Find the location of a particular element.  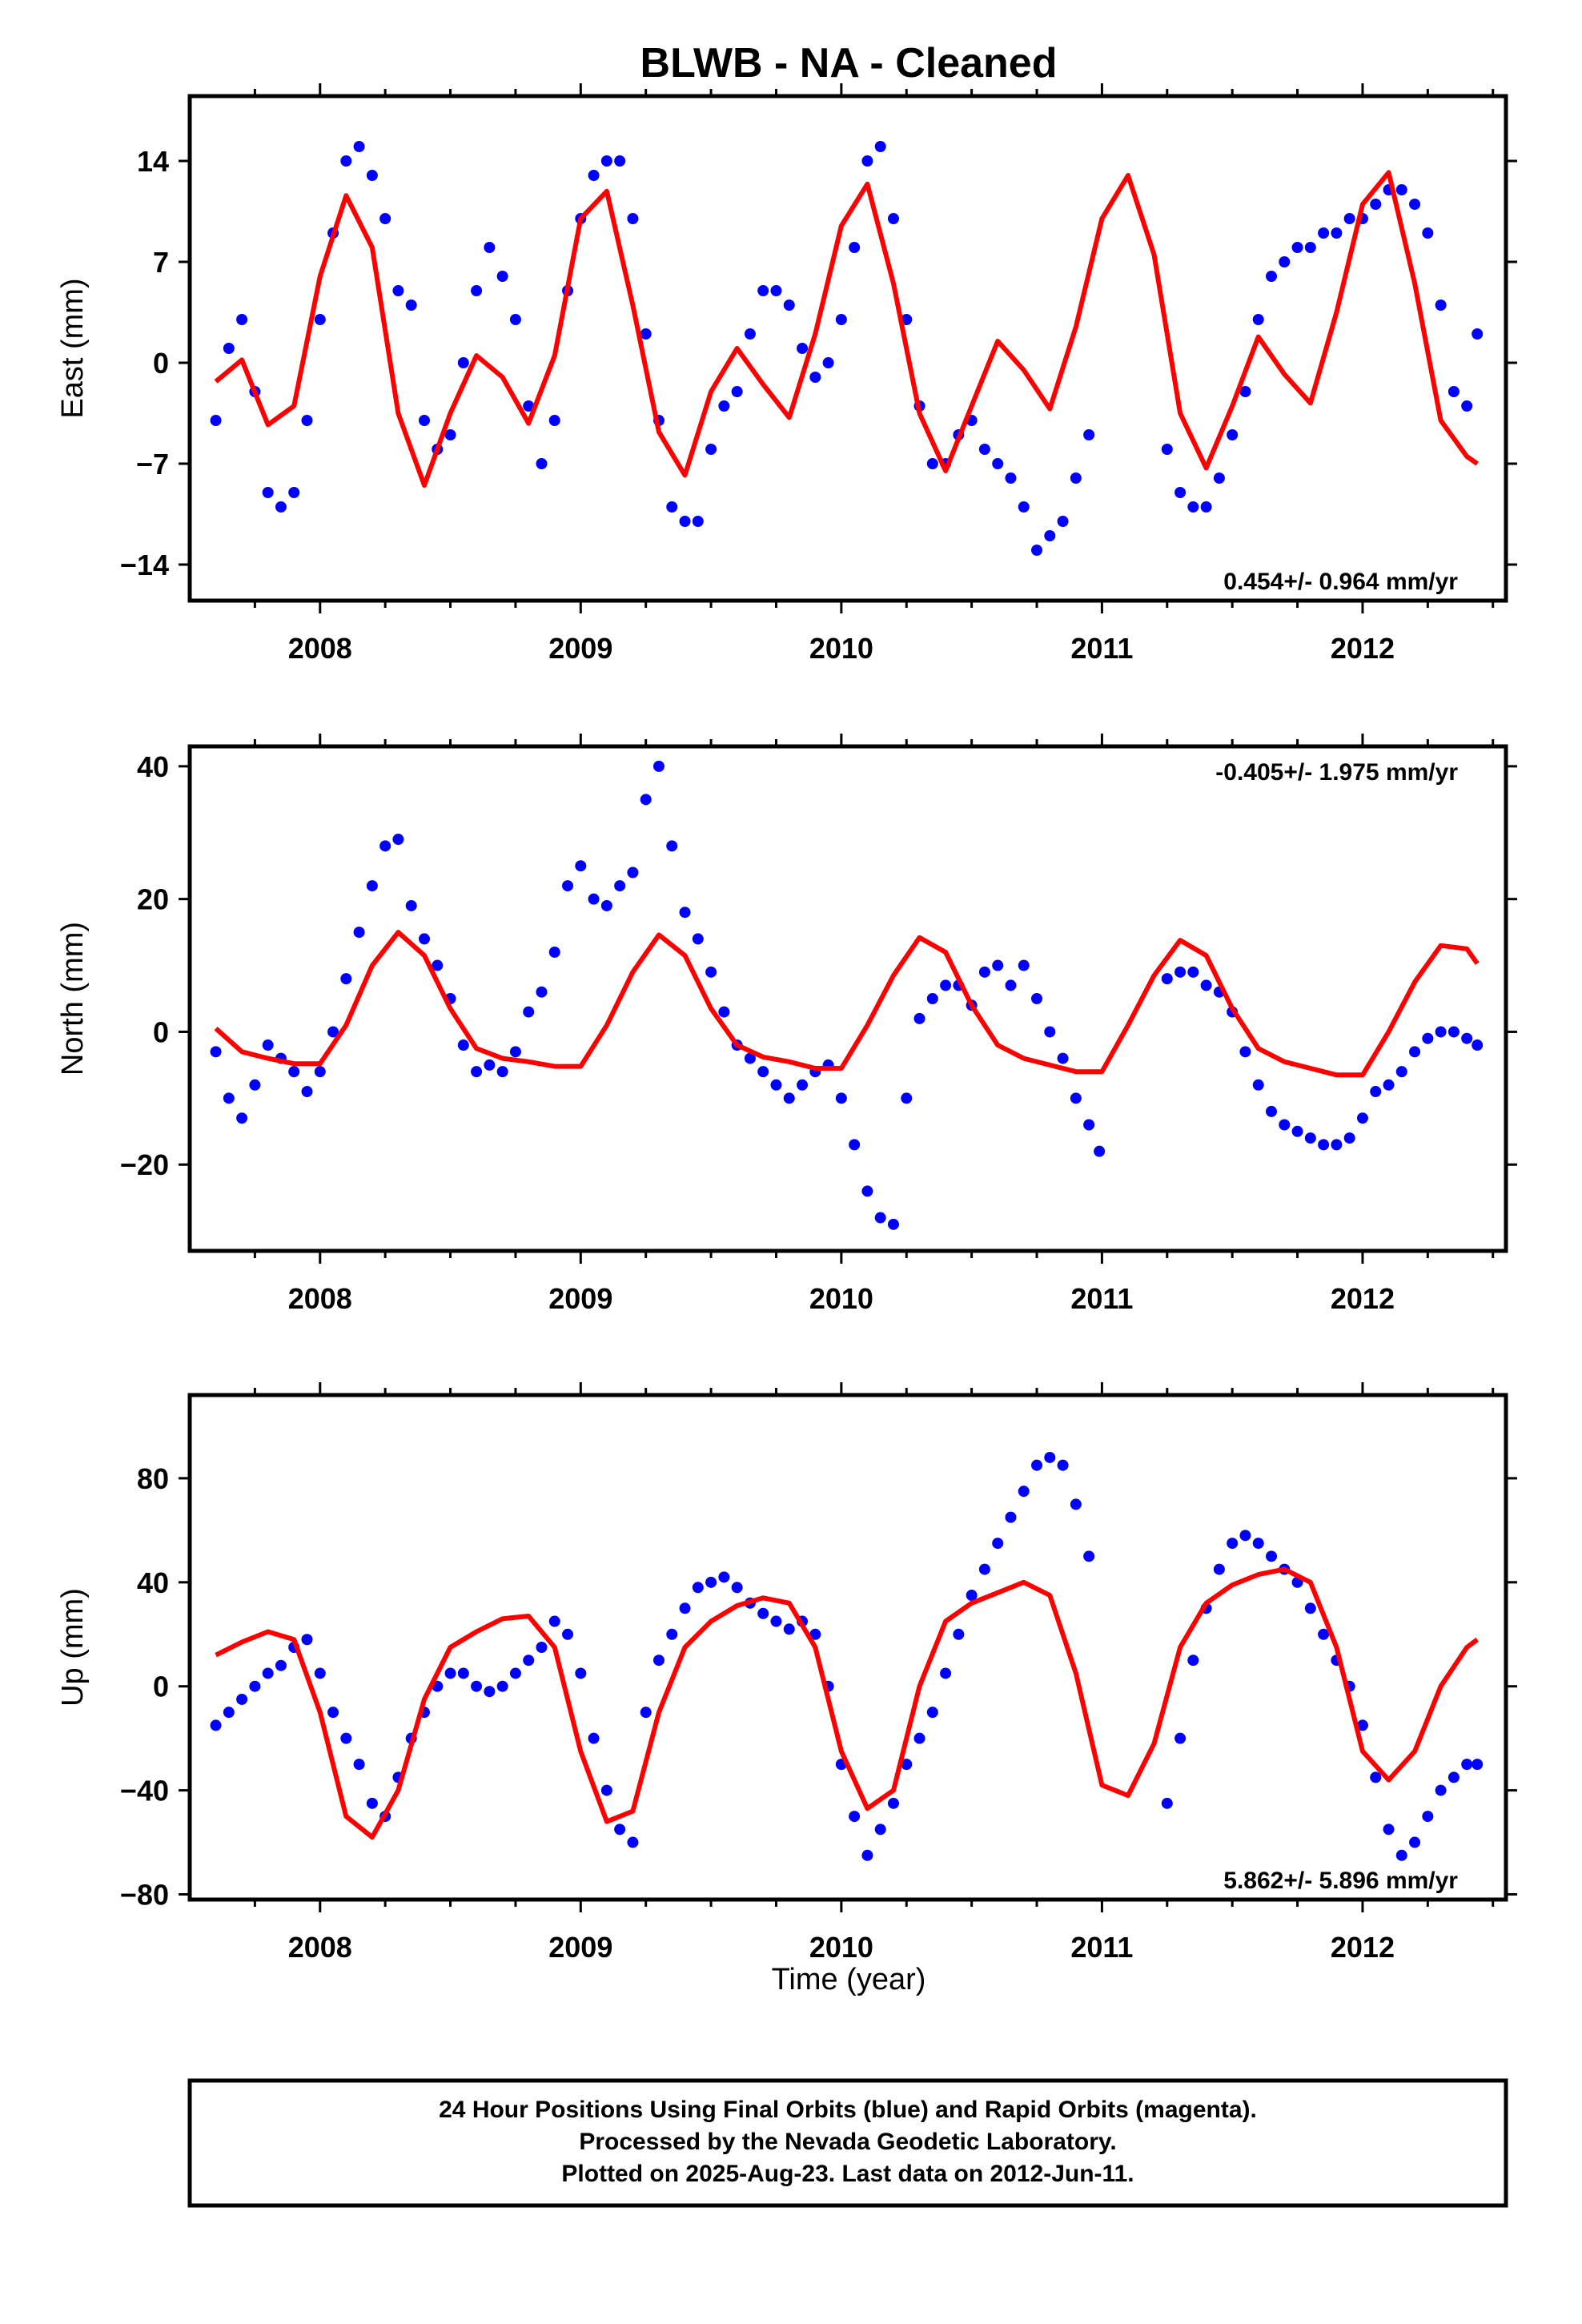

up-y-tick-label: 80 is located at coordinates (153, 1478).